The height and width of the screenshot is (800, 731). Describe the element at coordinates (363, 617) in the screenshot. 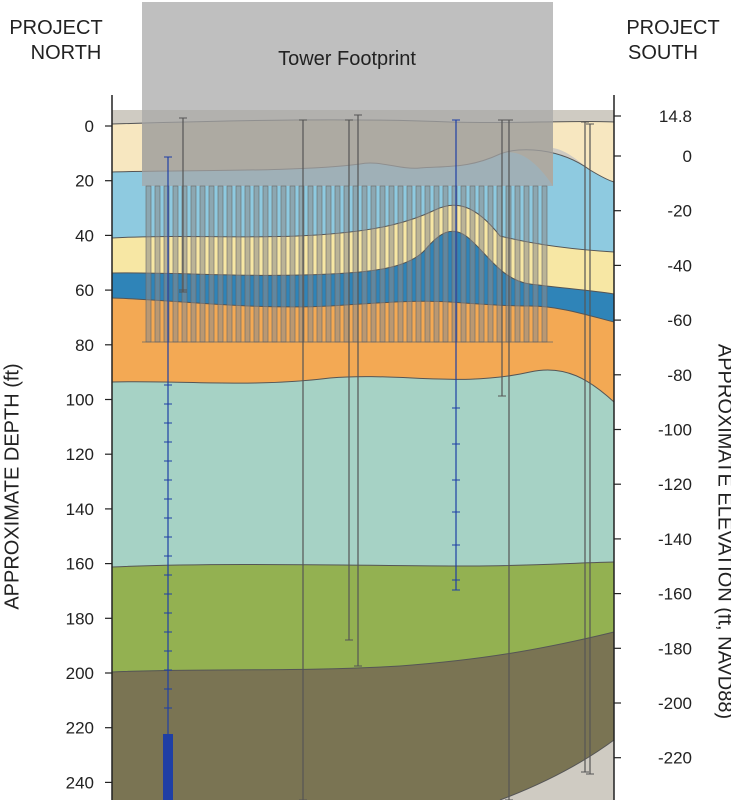

I see `soil-layer-green` at that location.